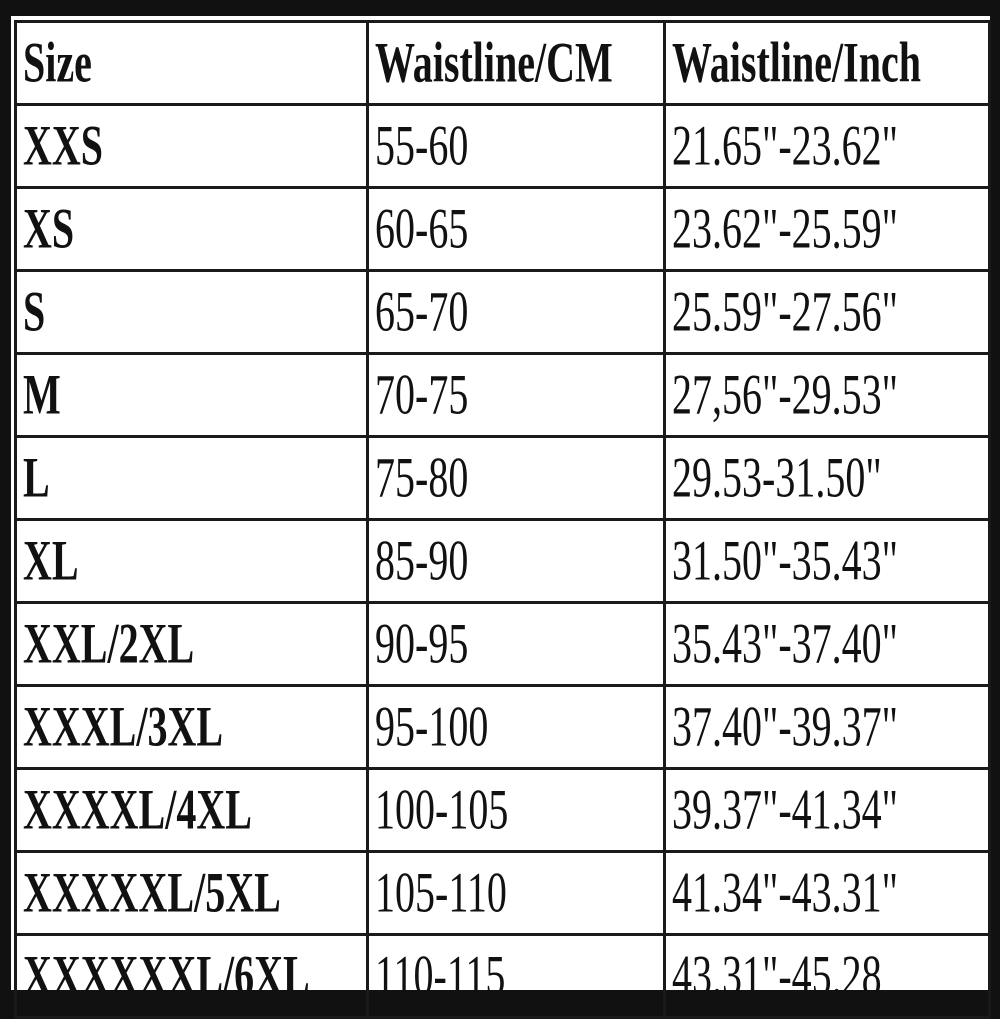 This screenshot has width=1000, height=1019. What do you see at coordinates (152, 892) in the screenshot?
I see `size-cell-text: XXXXXL/5XL` at bounding box center [152, 892].